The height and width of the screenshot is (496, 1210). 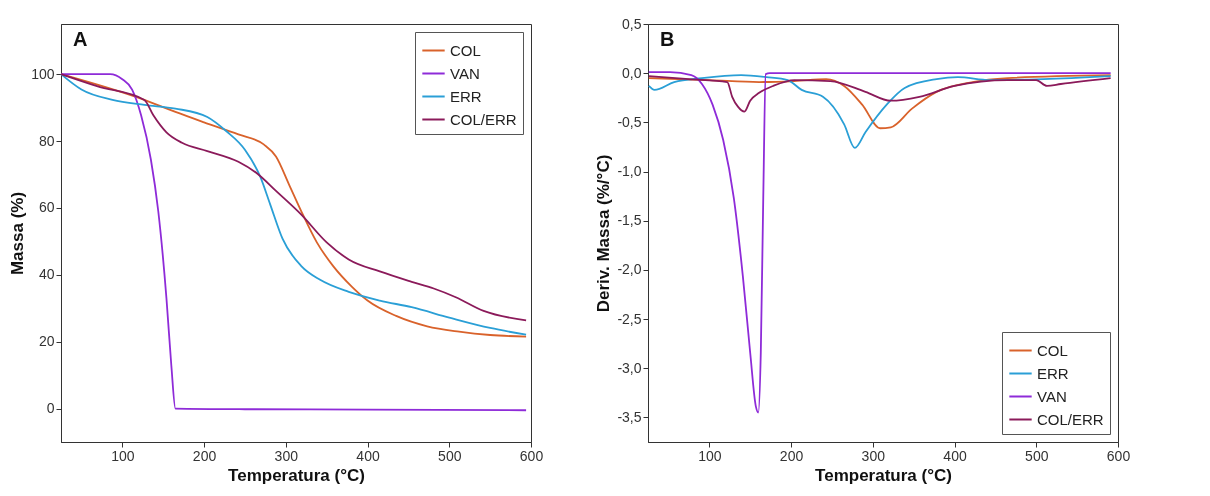 What do you see at coordinates (80, 39) in the screenshot?
I see `annotation: A` at bounding box center [80, 39].